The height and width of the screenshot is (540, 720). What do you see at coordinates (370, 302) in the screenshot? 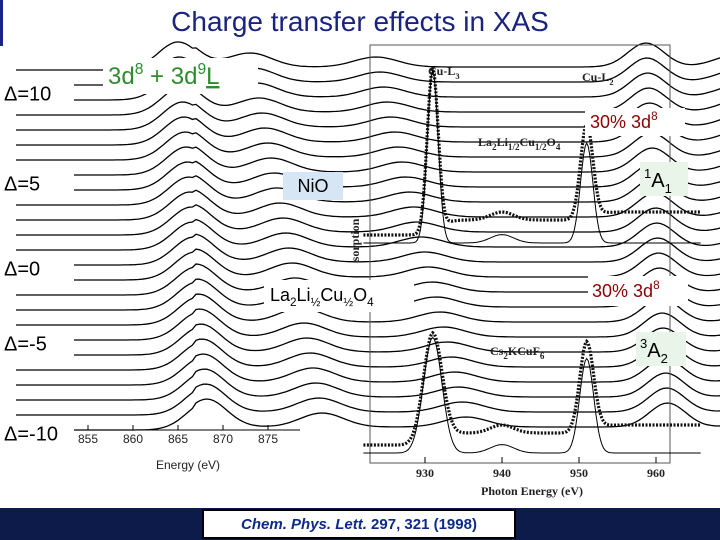
I see `compound-label-part: 4` at bounding box center [370, 302].